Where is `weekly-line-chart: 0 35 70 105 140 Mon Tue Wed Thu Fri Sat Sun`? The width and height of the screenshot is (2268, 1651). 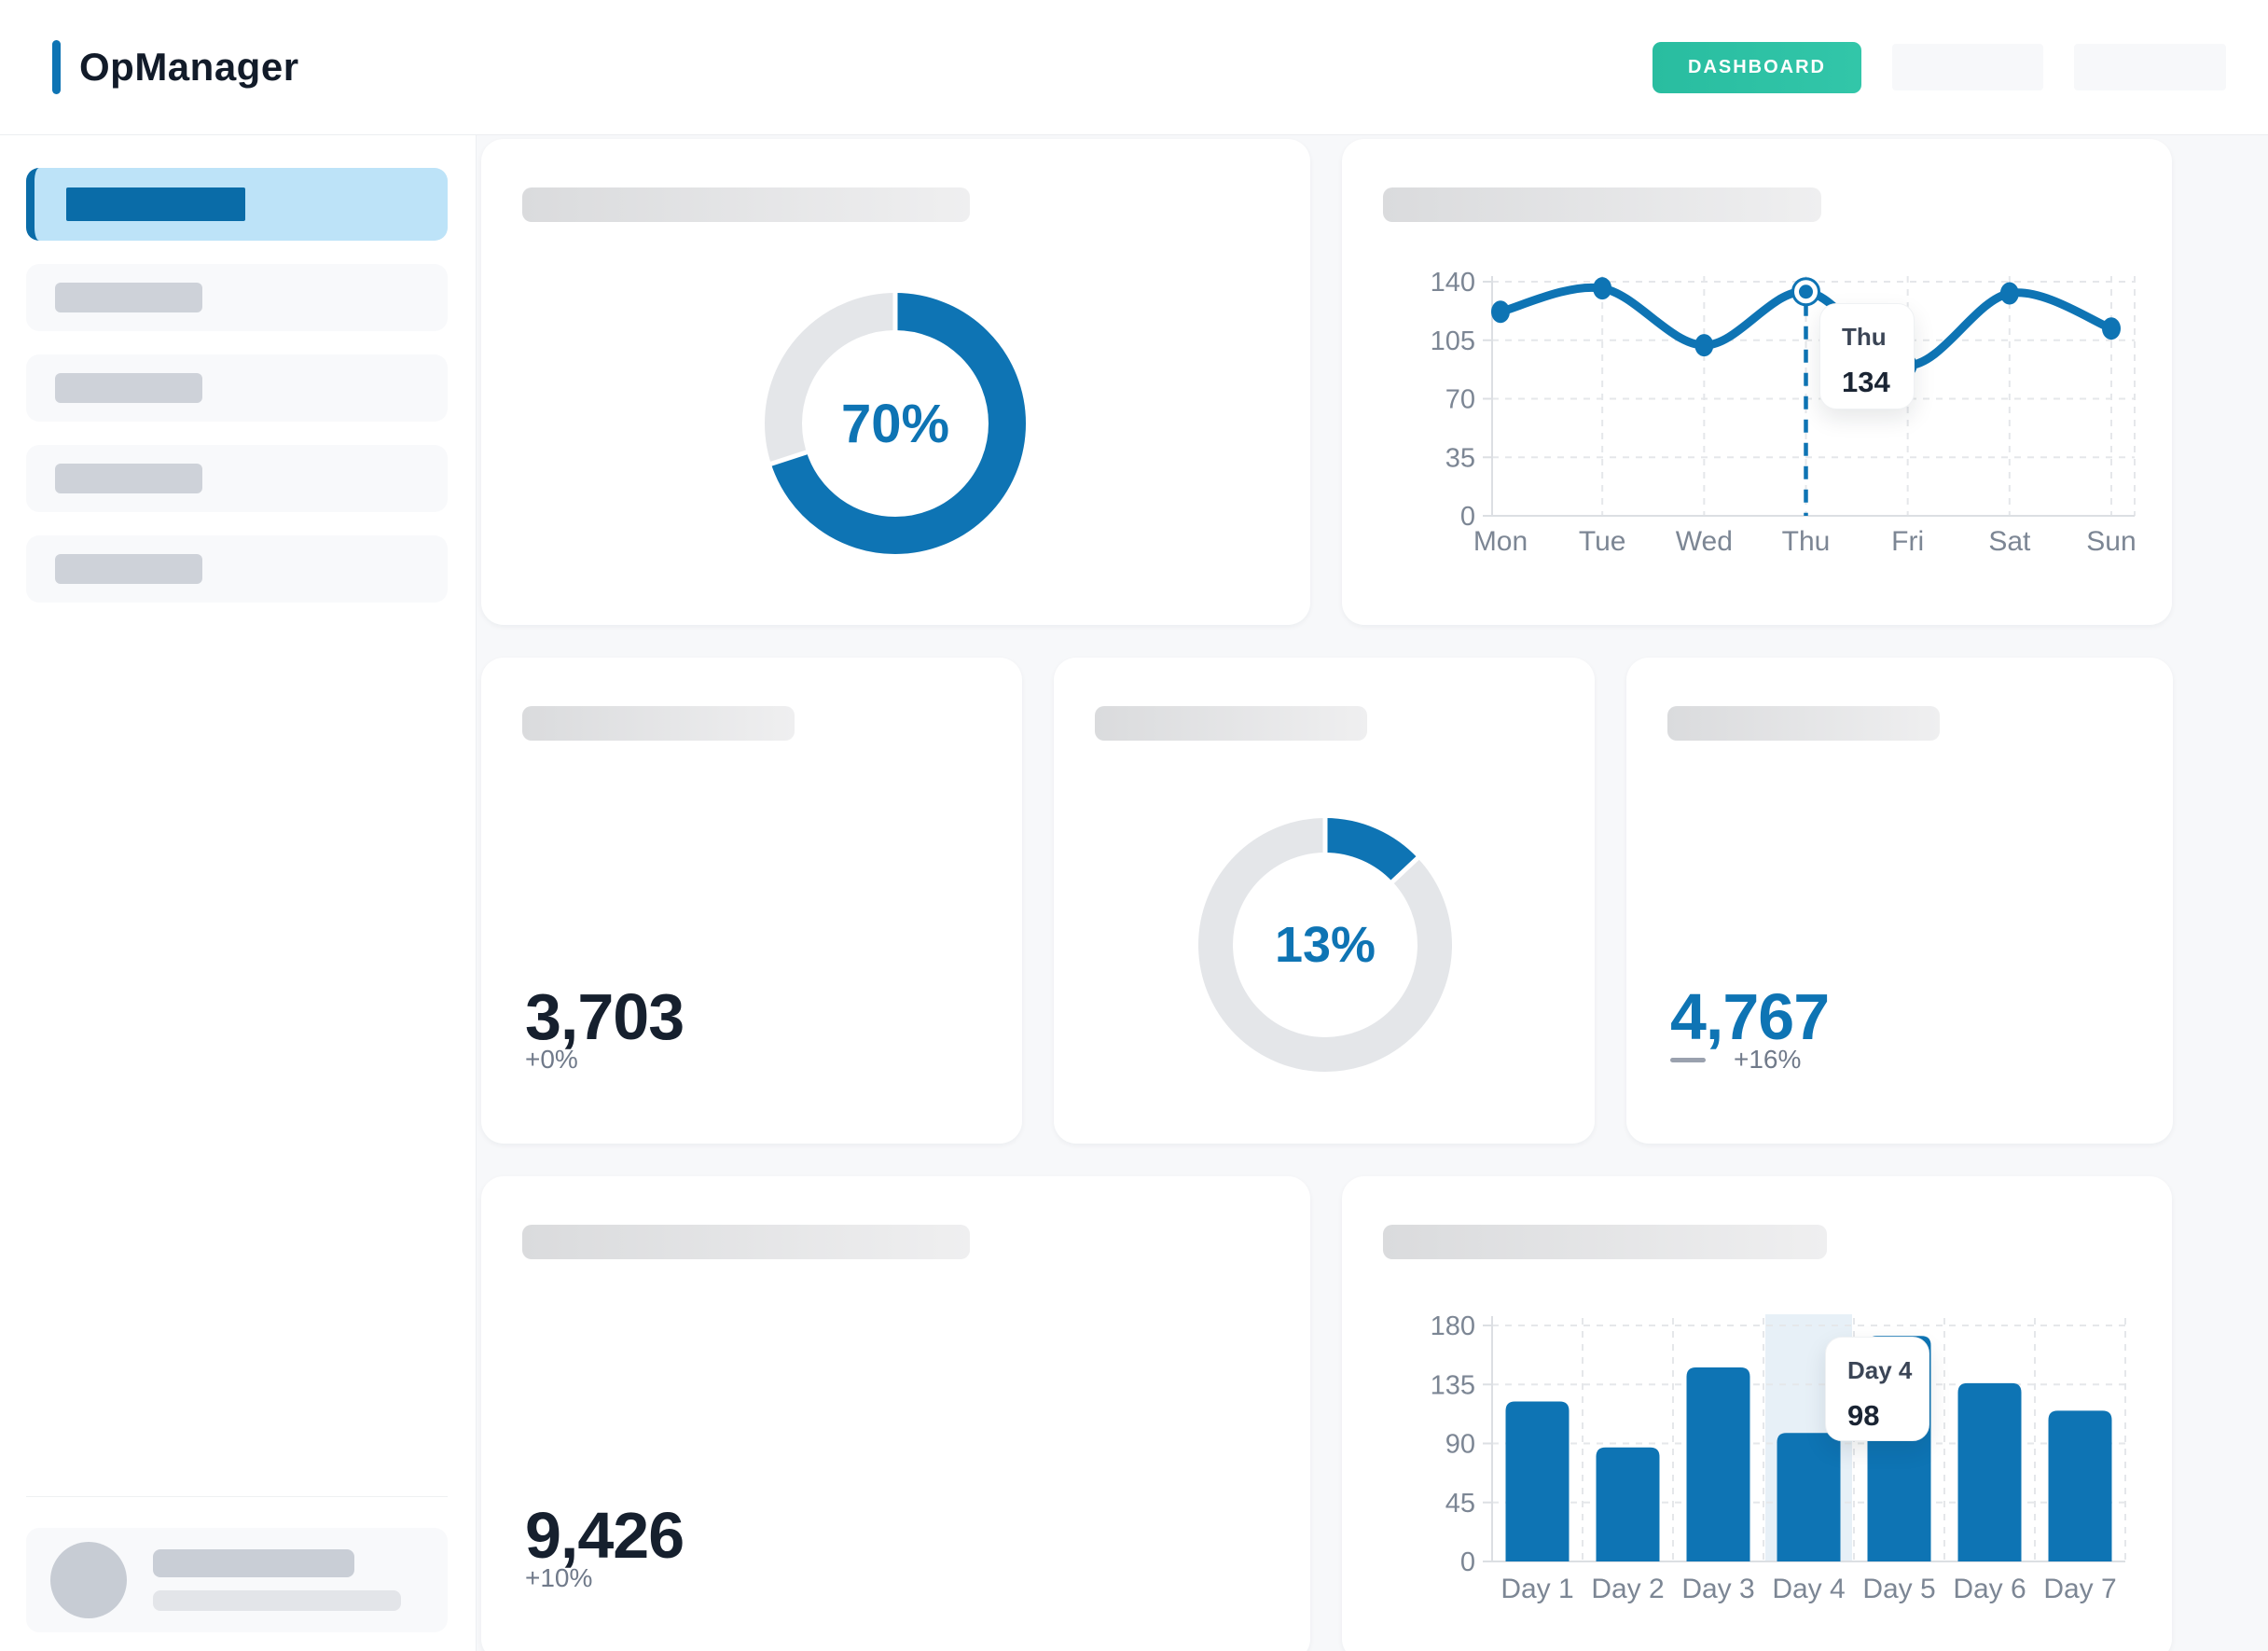 weekly-line-chart: 0 35 70 105 140 Mon Tue Wed Thu Fri Sat Sun is located at coordinates (1757, 382).